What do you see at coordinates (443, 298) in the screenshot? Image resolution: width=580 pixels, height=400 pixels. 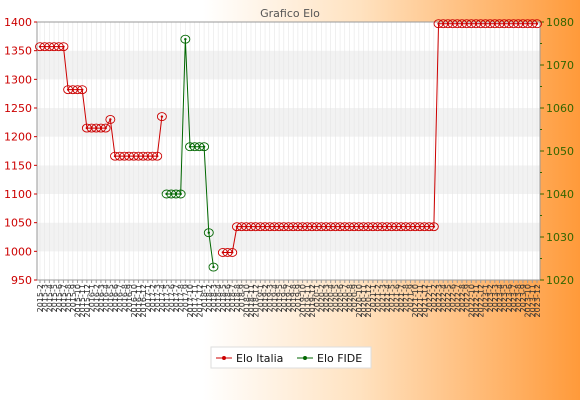 I see `x-tick-label: 2022-4` at bounding box center [443, 298].